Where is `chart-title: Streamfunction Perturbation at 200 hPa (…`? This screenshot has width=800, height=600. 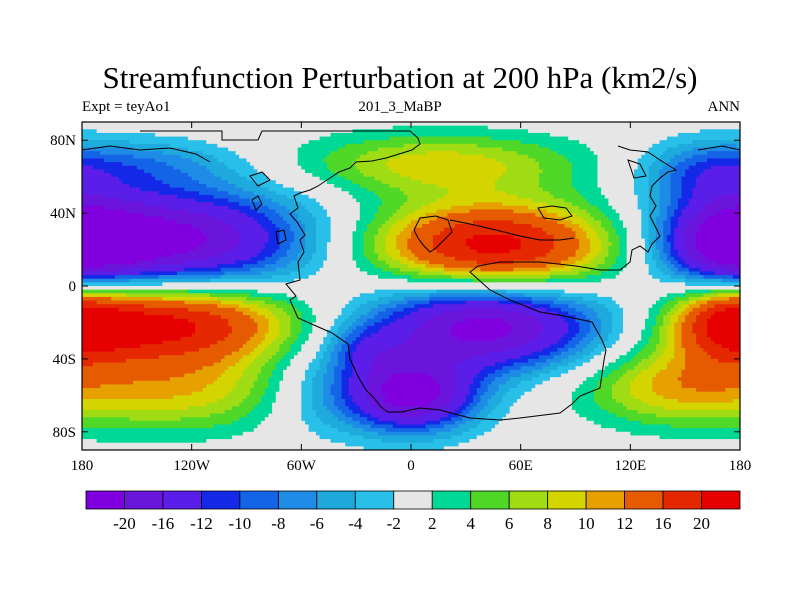 chart-title: Streamfunction Perturbation at 200 hPa (… is located at coordinates (400, 77).